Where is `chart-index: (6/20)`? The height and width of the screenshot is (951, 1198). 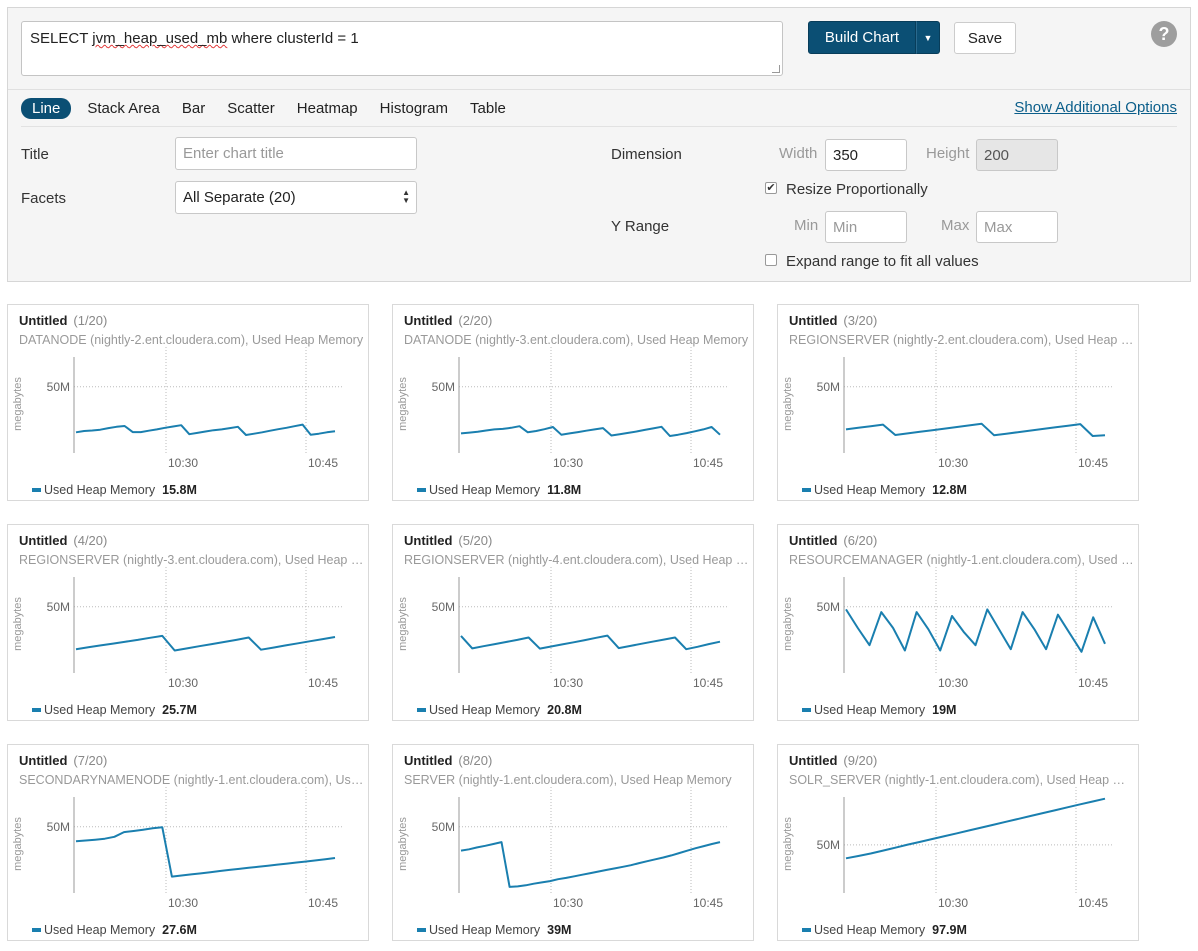 chart-index: (6/20) is located at coordinates (860, 540).